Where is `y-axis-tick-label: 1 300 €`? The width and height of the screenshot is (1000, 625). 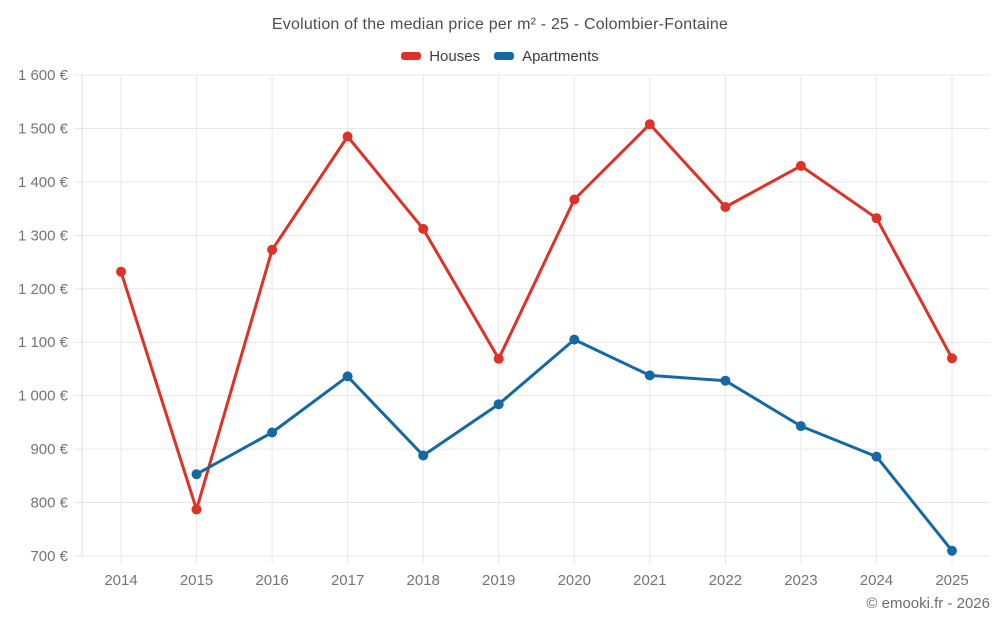
y-axis-tick-label: 1 300 € is located at coordinates (43, 235).